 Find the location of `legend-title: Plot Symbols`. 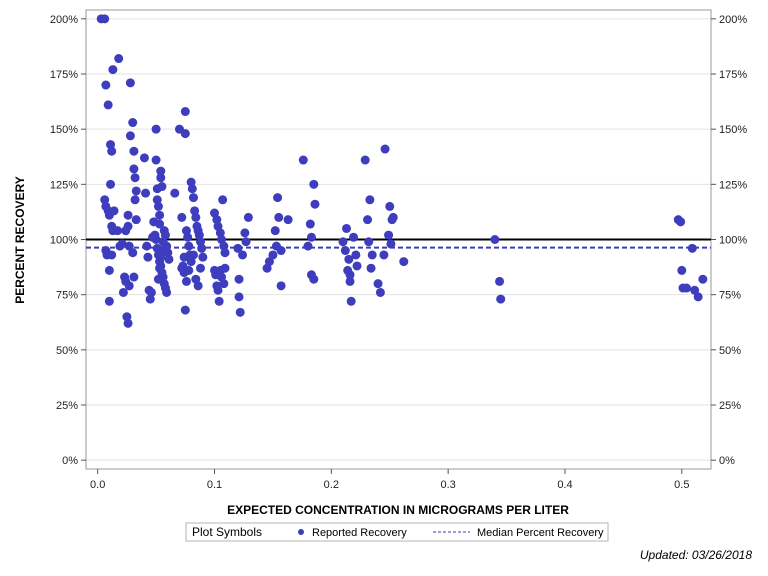

legend-title: Plot Symbols is located at coordinates (227, 532).